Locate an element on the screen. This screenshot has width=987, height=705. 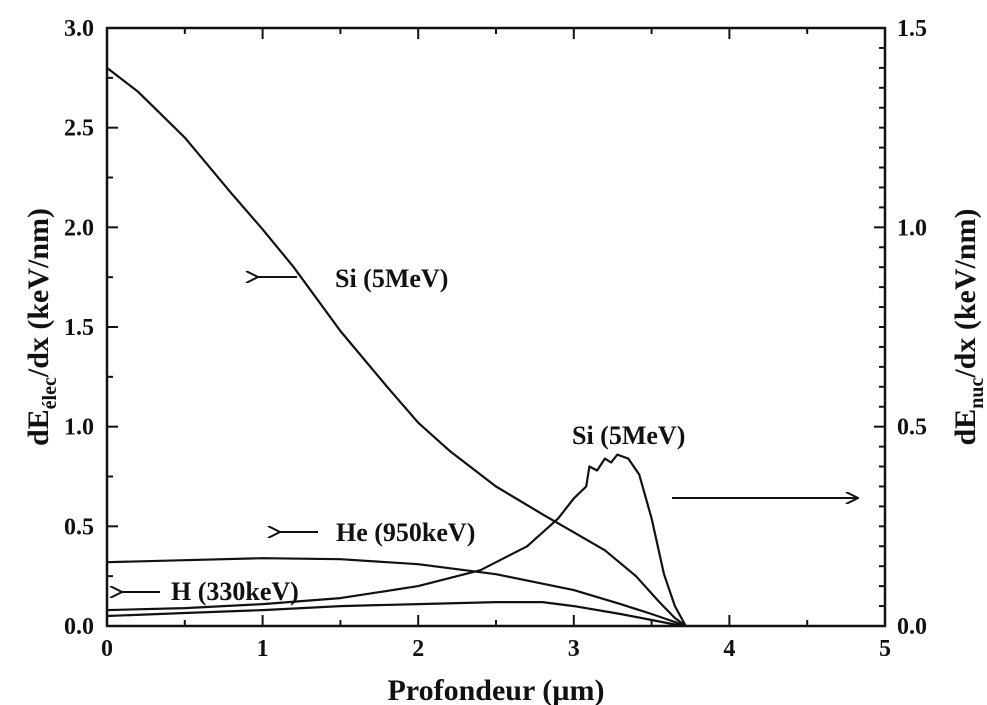
y-left-tick-label: 1.0 is located at coordinates (79, 428).